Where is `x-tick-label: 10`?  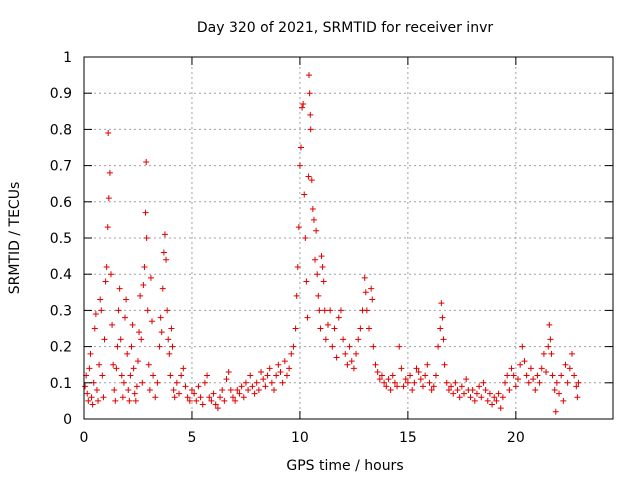
x-tick-label: 10 is located at coordinates (300, 438).